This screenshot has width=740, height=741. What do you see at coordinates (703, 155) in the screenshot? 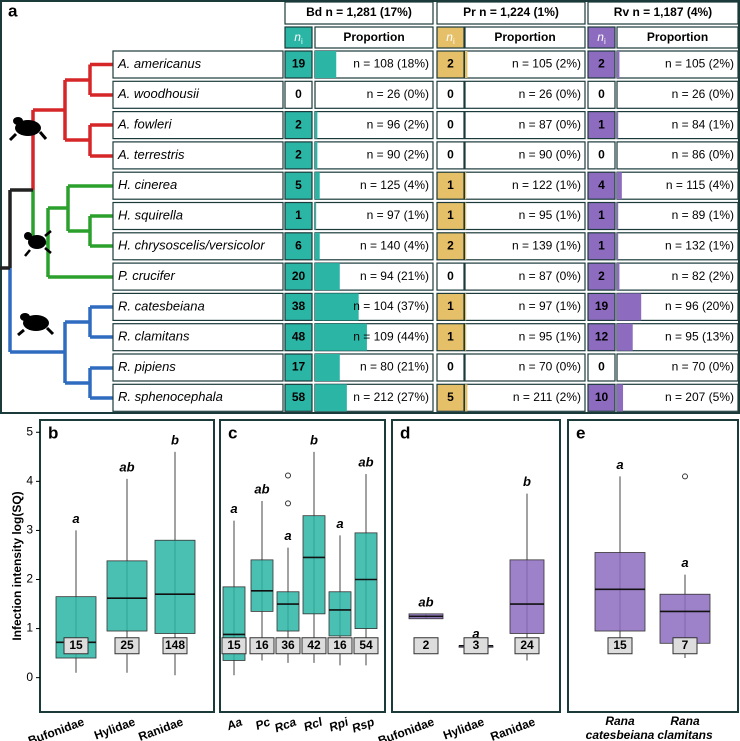
I see `proportion-label: n = 86 (0%)` at bounding box center [703, 155].